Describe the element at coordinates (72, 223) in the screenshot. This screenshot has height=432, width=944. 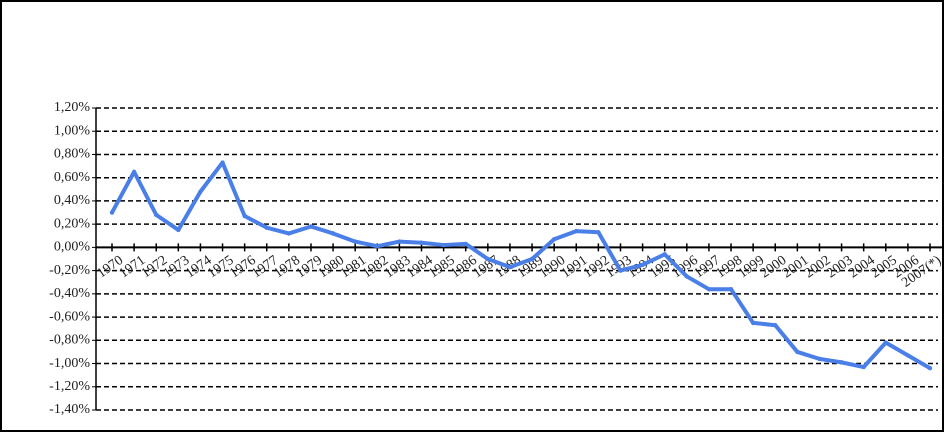
I see `y-tick-label: 0,20%` at that location.